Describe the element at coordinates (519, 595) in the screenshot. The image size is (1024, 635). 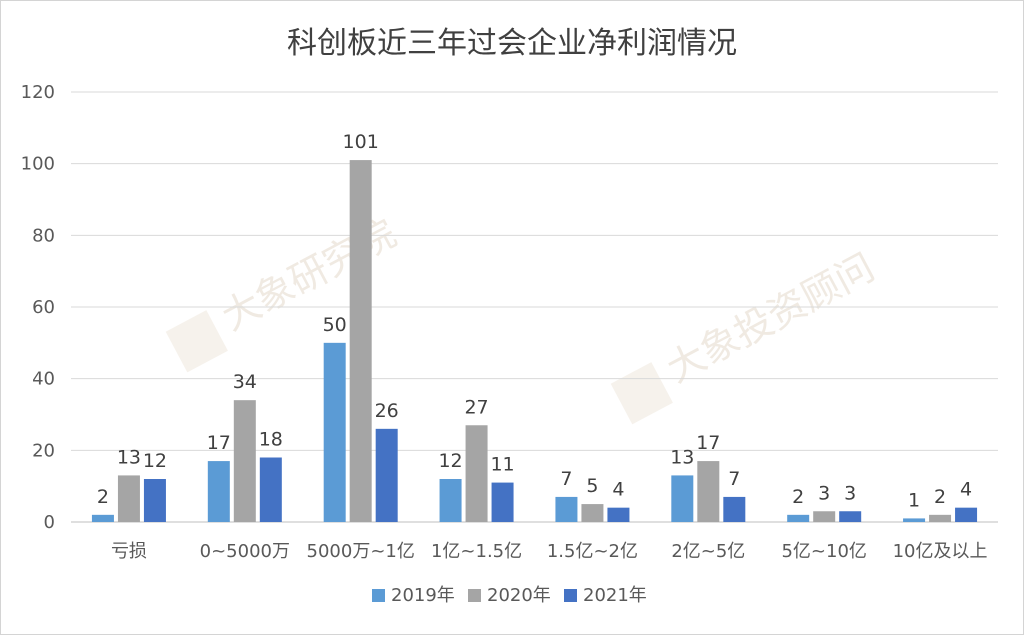
I see `legend-label: 2020年` at that location.